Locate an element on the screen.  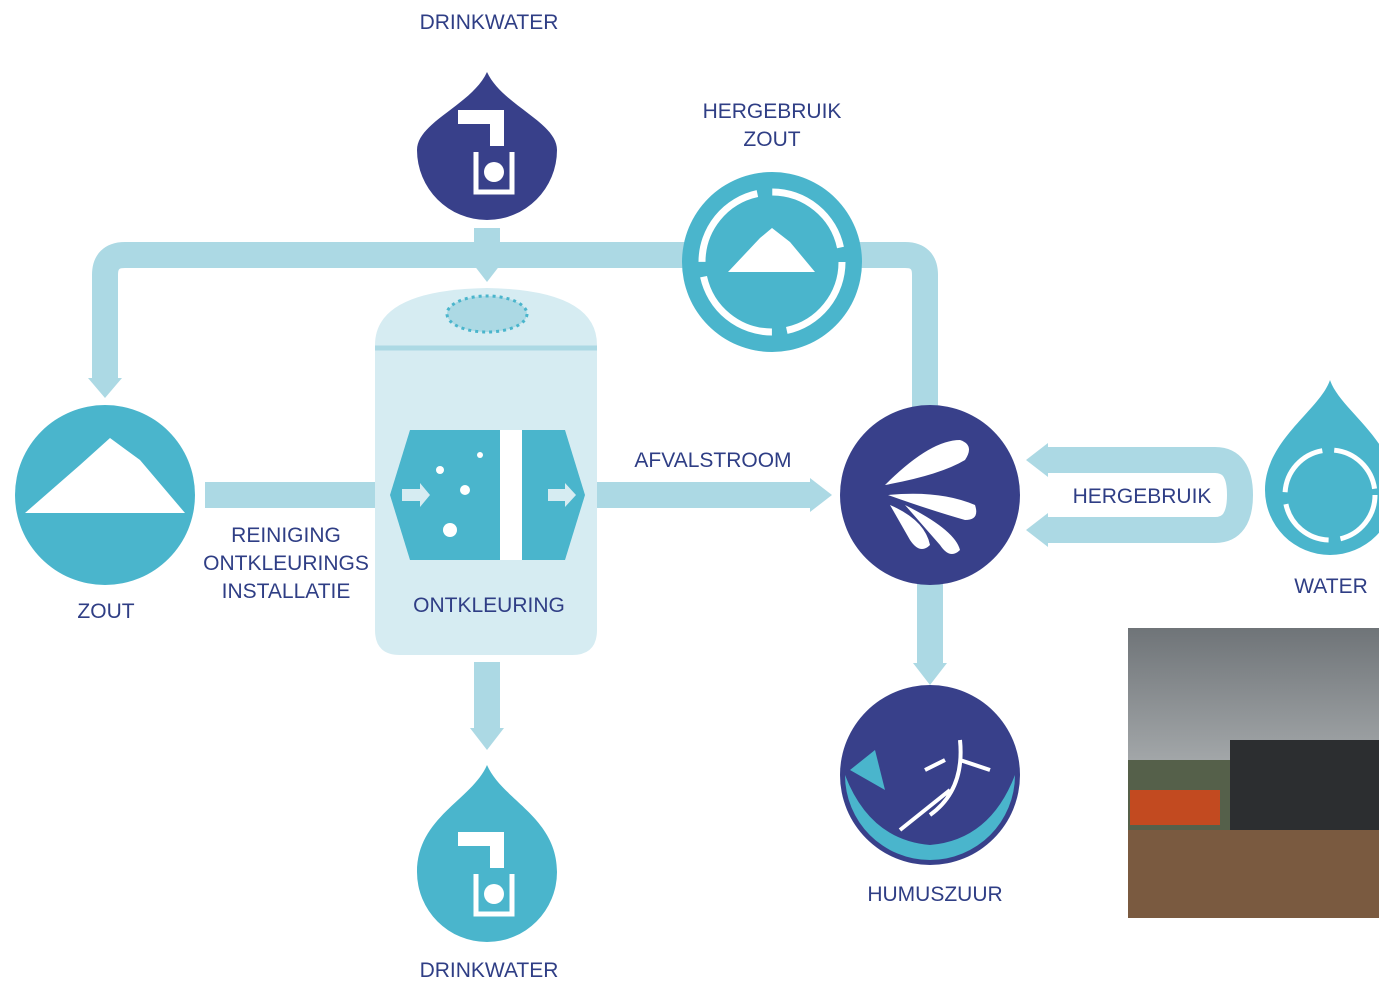
label-hergebruik: HERGEBRUIK is located at coordinates (1142, 496).